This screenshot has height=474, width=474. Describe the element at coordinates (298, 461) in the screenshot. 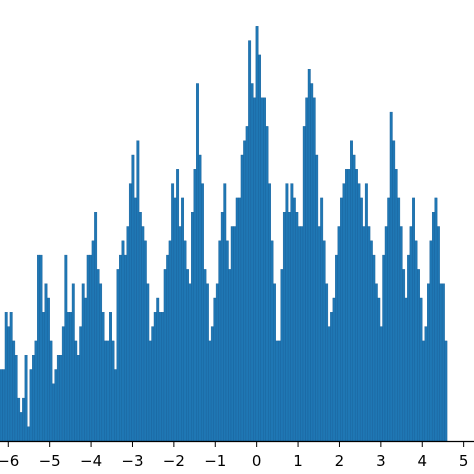

I see `x-tick-label: 1` at that location.